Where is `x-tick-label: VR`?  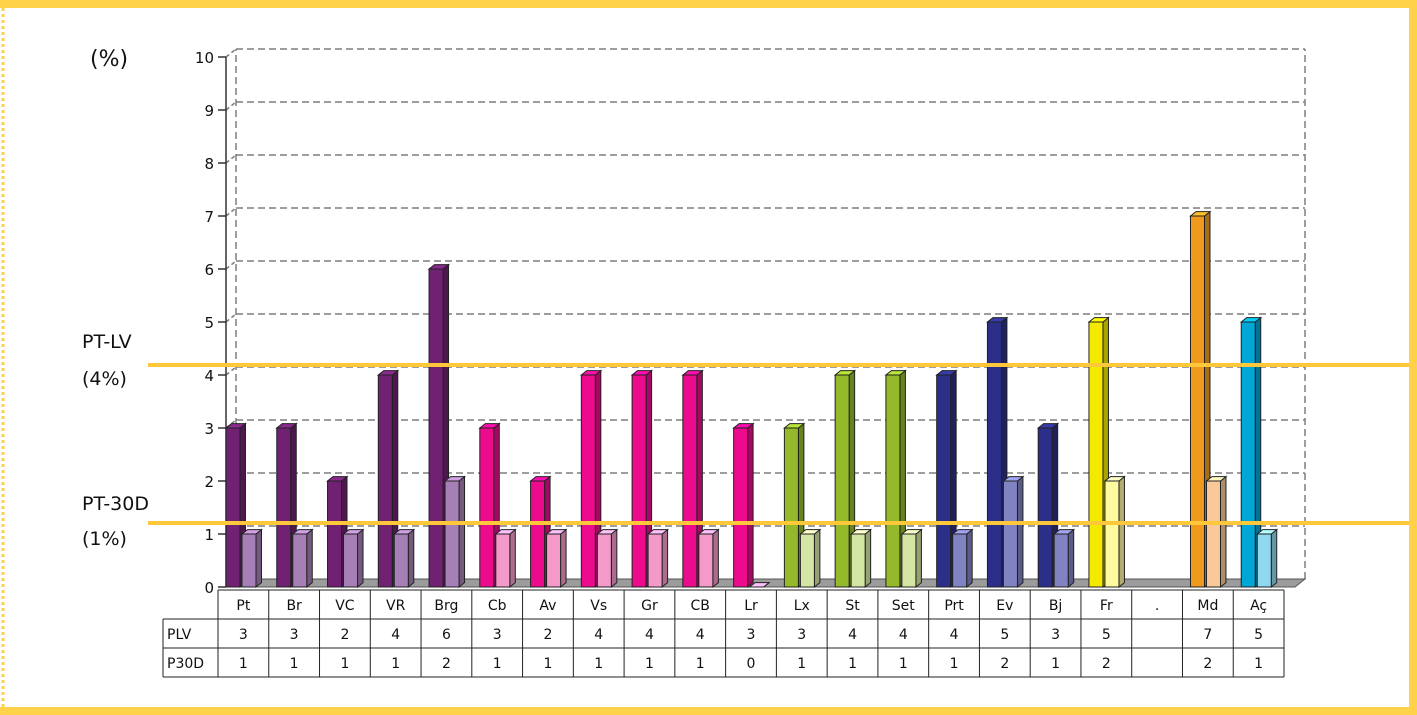 x-tick-label: VR is located at coordinates (396, 606).